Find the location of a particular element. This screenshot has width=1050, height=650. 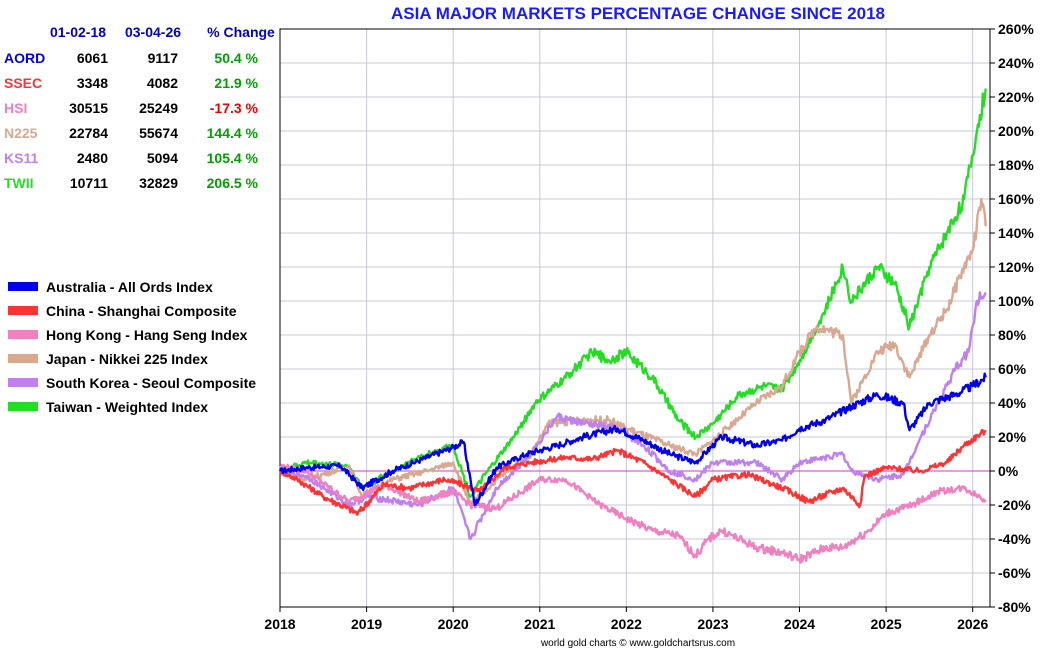

legend-label: Japan - Nikkei 225 Index is located at coordinates (127, 359).